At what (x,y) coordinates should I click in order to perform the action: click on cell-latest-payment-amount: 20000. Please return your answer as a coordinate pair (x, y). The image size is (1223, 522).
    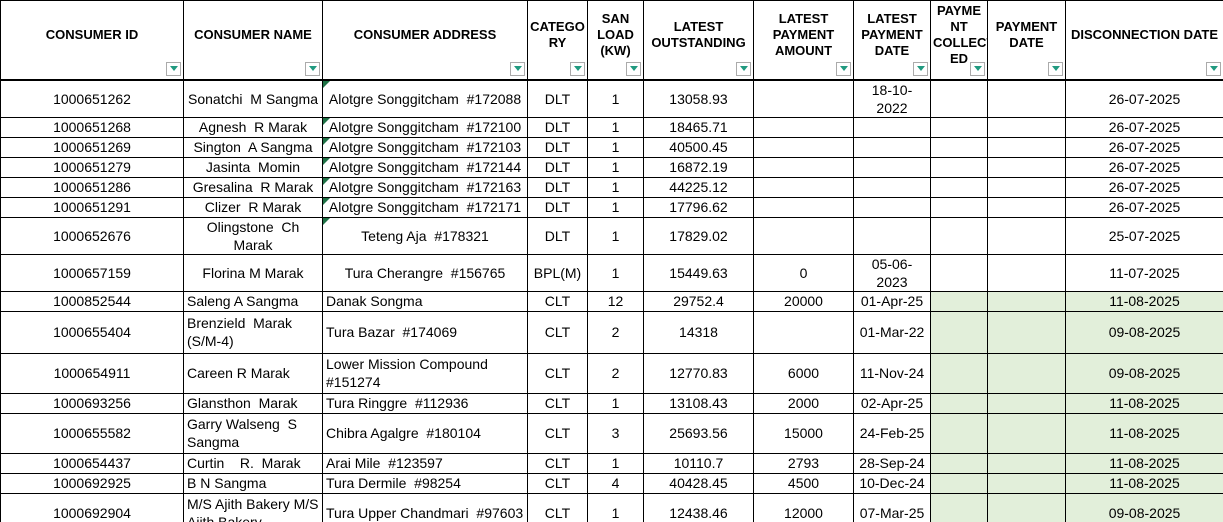
    Looking at the image, I should click on (803, 301).